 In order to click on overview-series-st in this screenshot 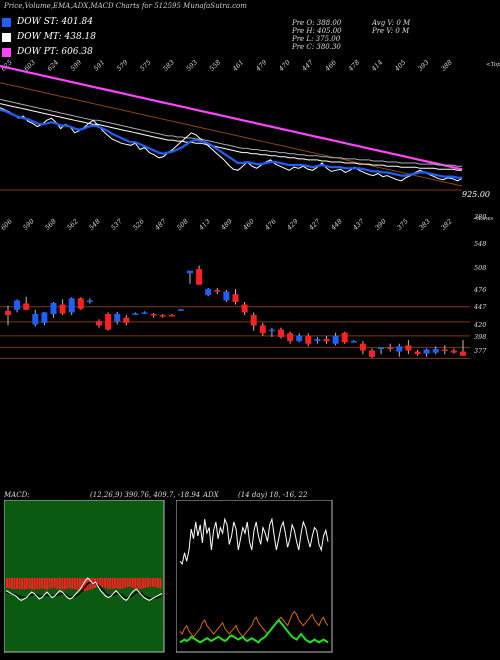, I will do `click(231, 143)`.